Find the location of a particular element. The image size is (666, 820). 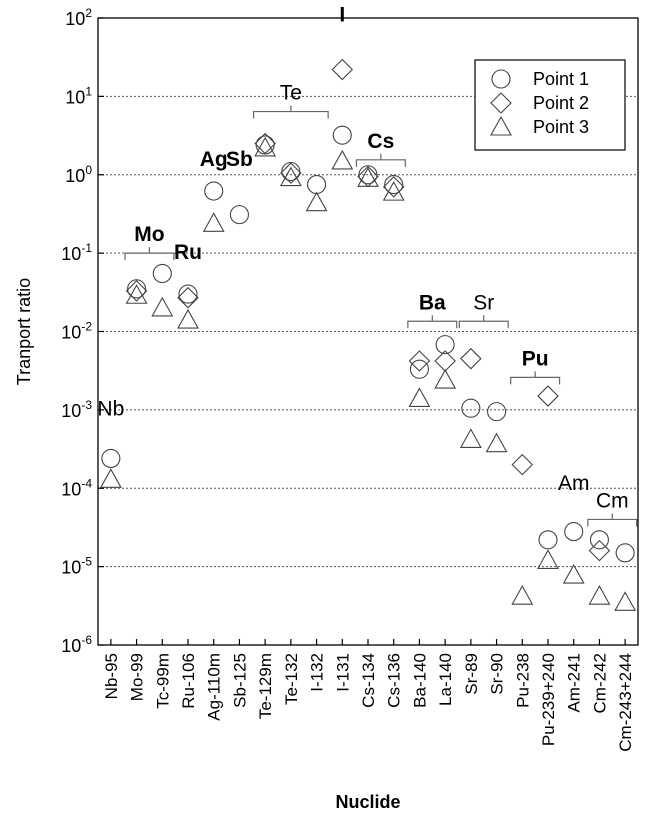

x-tick-label: Tc-99m is located at coordinates (162, 681).